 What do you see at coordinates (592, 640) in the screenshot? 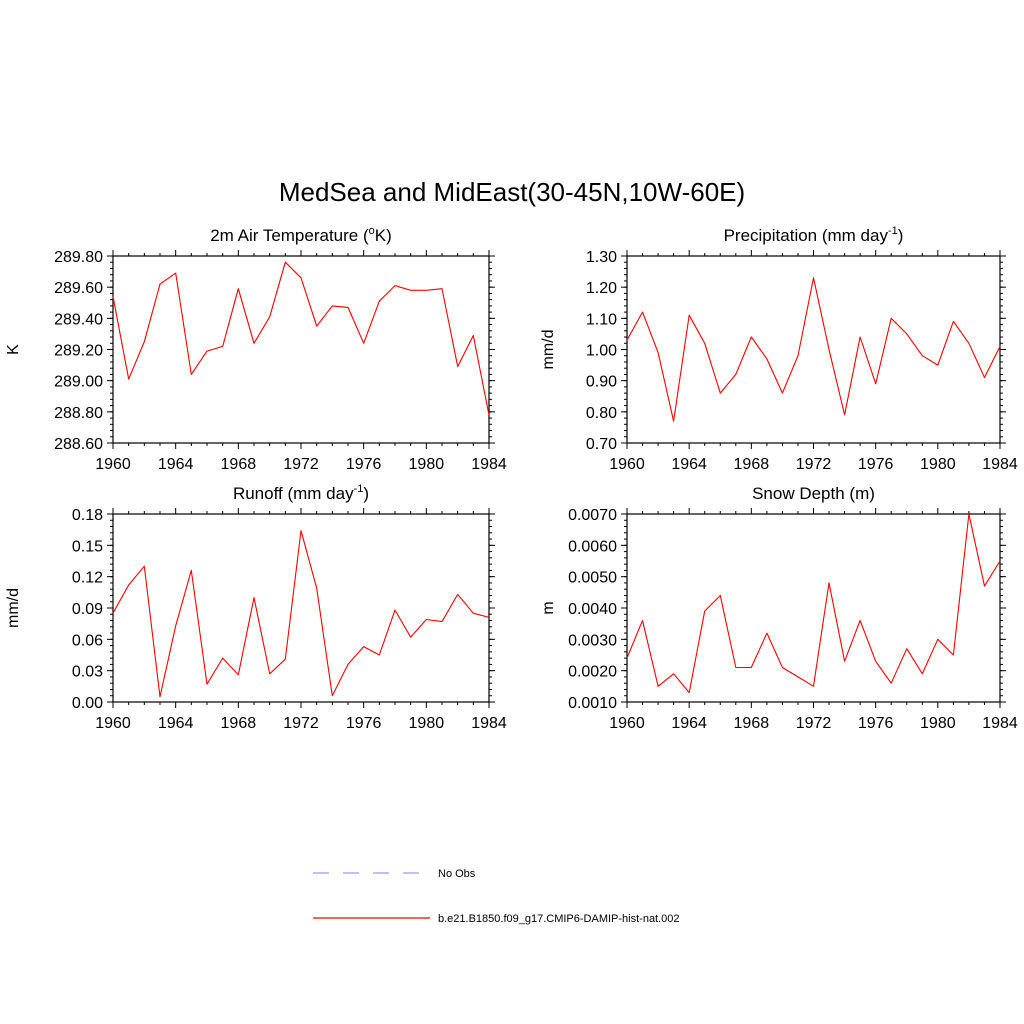
I see `y-tick-label: 0.0030` at bounding box center [592, 640].